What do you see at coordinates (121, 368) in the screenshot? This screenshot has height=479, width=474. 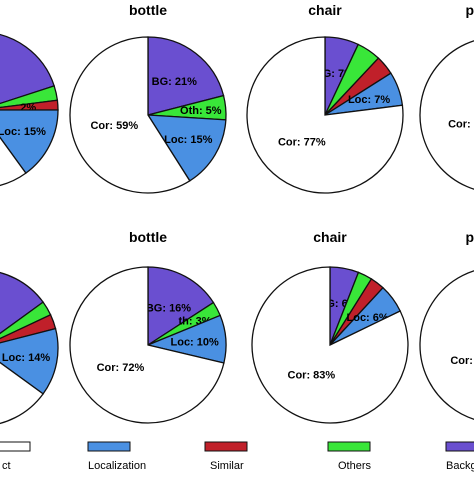 I see `slice-label-correct: Cor: 72%` at bounding box center [121, 368].